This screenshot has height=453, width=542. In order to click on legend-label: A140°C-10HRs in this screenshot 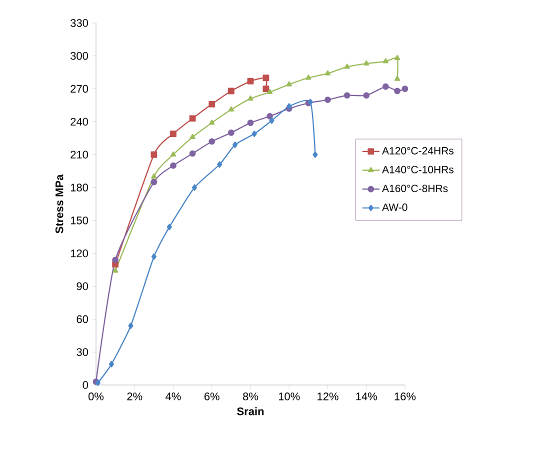, I will do `click(418, 170)`.